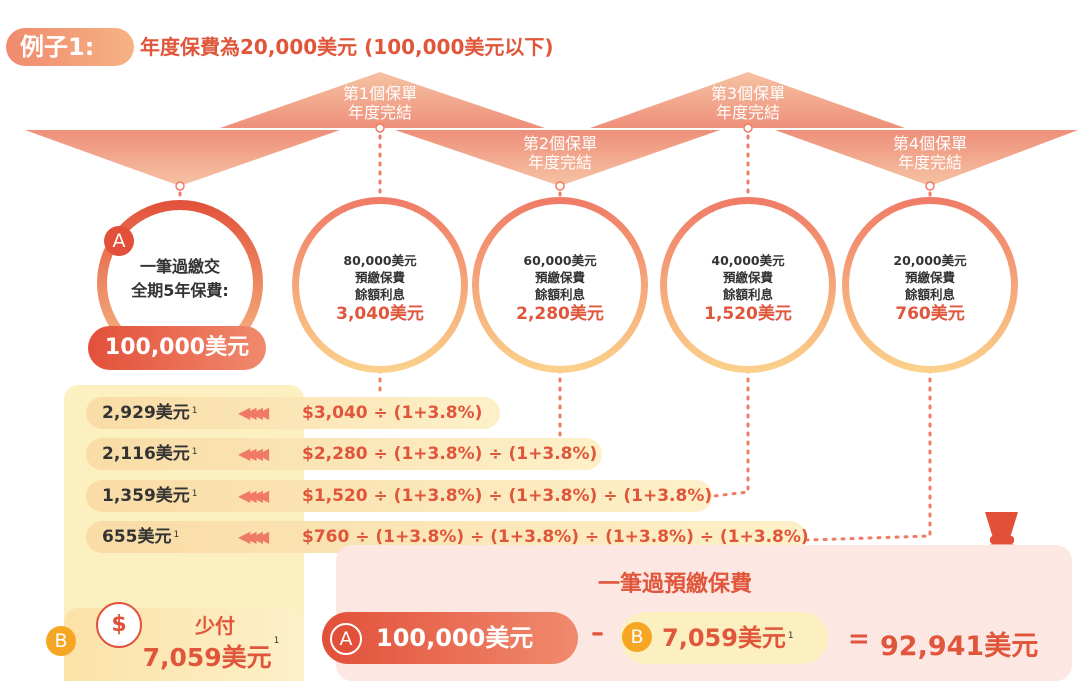 The image size is (1080, 681). I want to click on discount-formula: $2,280 ÷ (1+3.8%) ÷ (1+3.8%), so click(450, 454).